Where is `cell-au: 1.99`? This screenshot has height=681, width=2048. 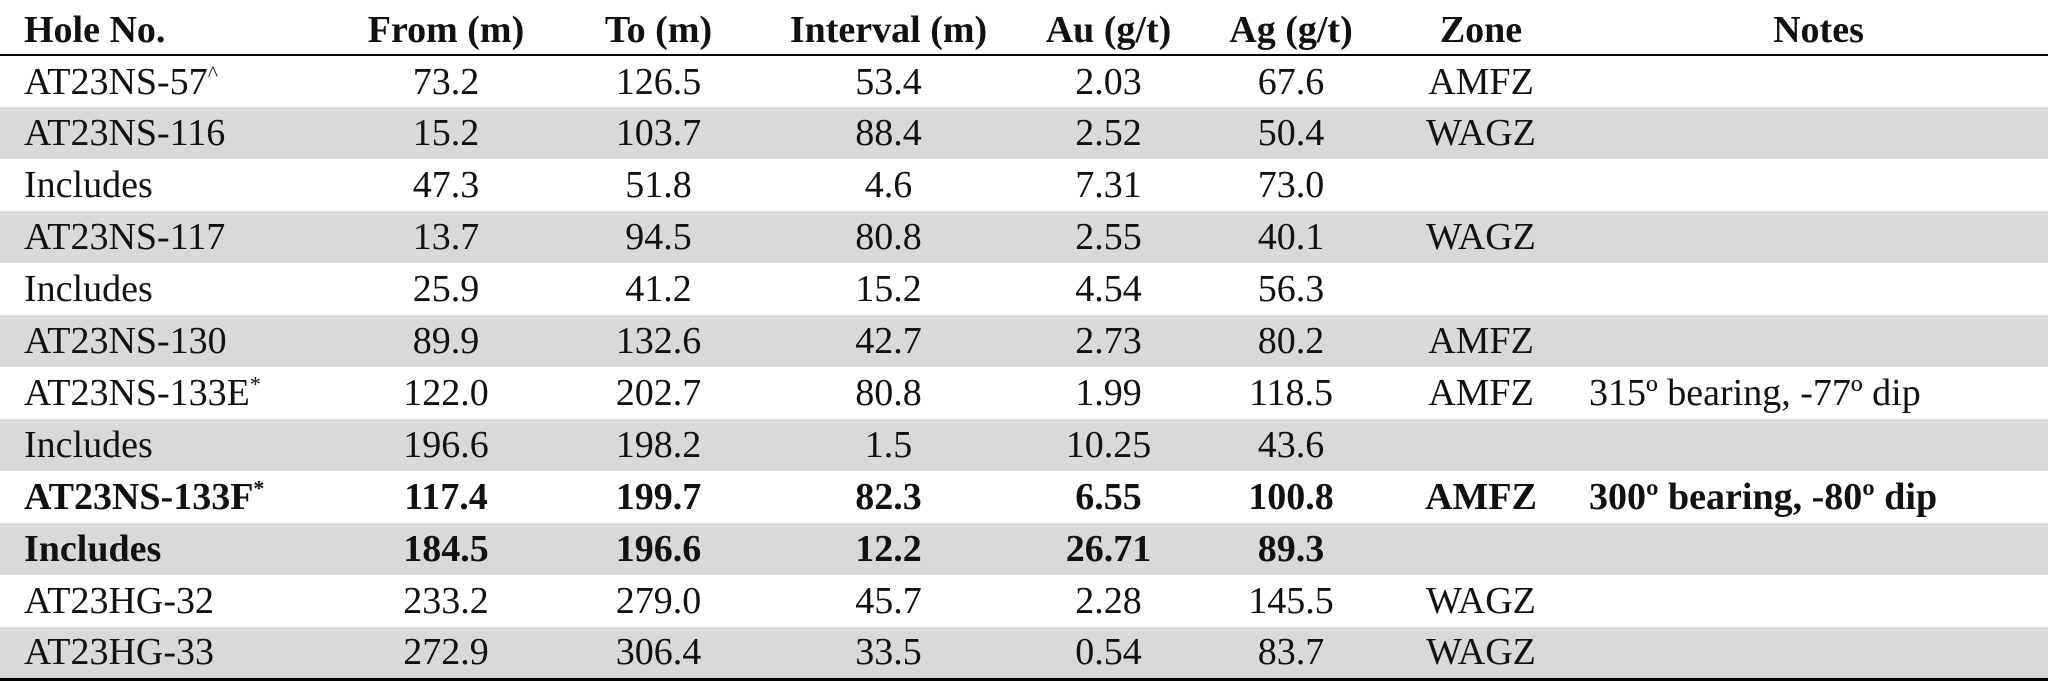 cell-au: 1.99 is located at coordinates (1108, 393).